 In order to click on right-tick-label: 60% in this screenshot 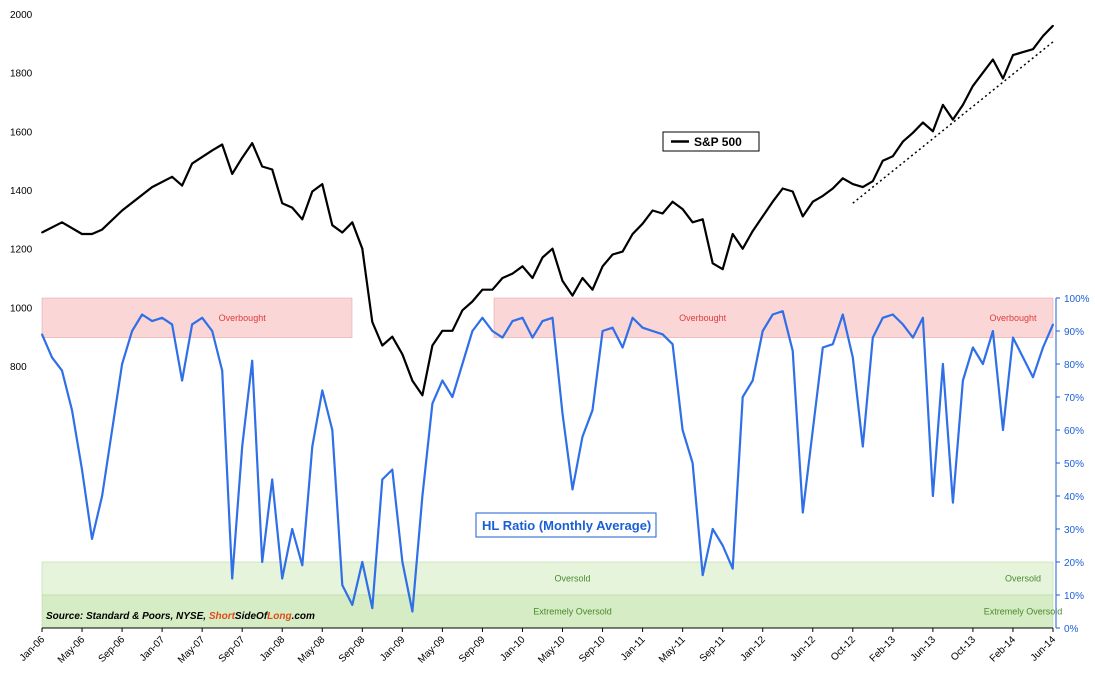, I will do `click(1074, 431)`.